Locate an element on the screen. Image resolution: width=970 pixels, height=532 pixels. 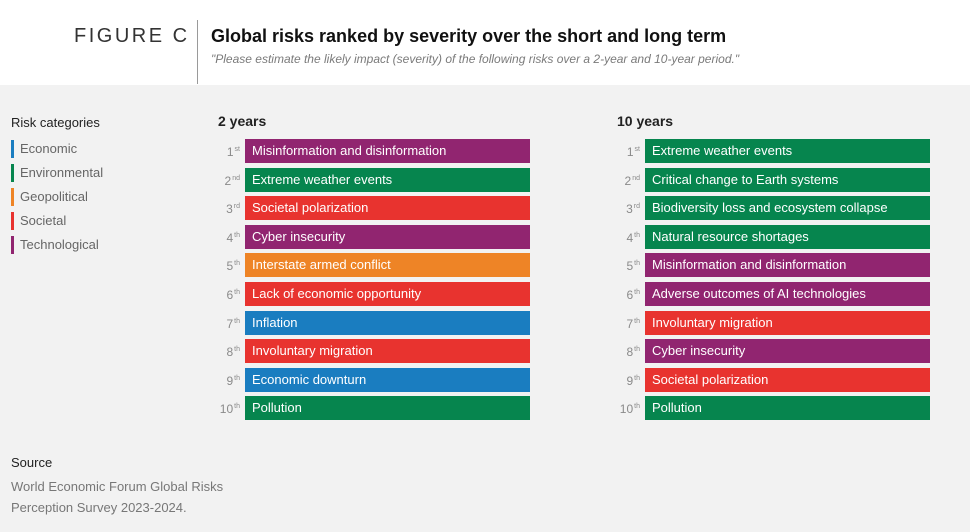
risk-bar: Natural resource shortages is located at coordinates (787, 236).